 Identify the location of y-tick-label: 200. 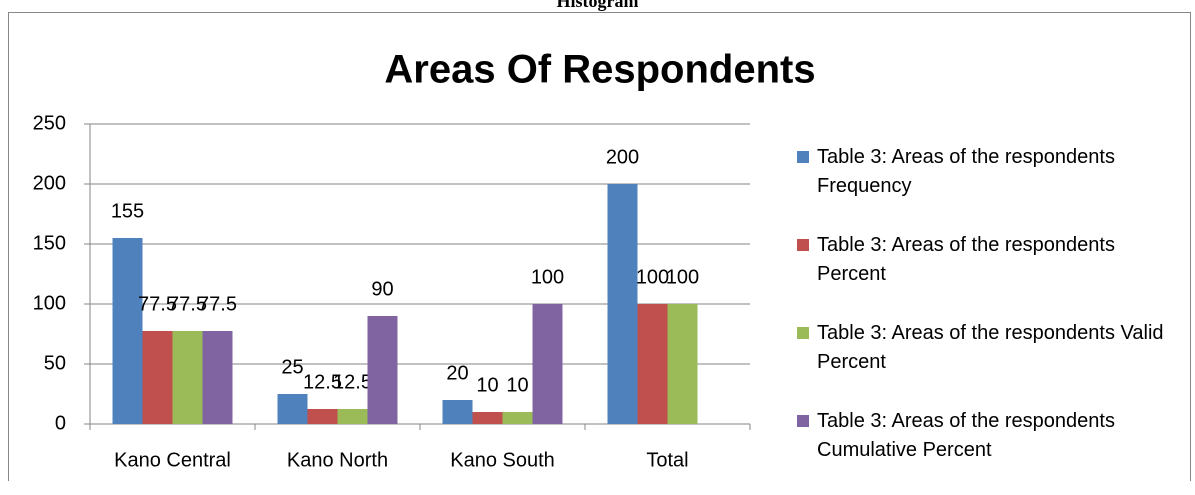
(49, 183).